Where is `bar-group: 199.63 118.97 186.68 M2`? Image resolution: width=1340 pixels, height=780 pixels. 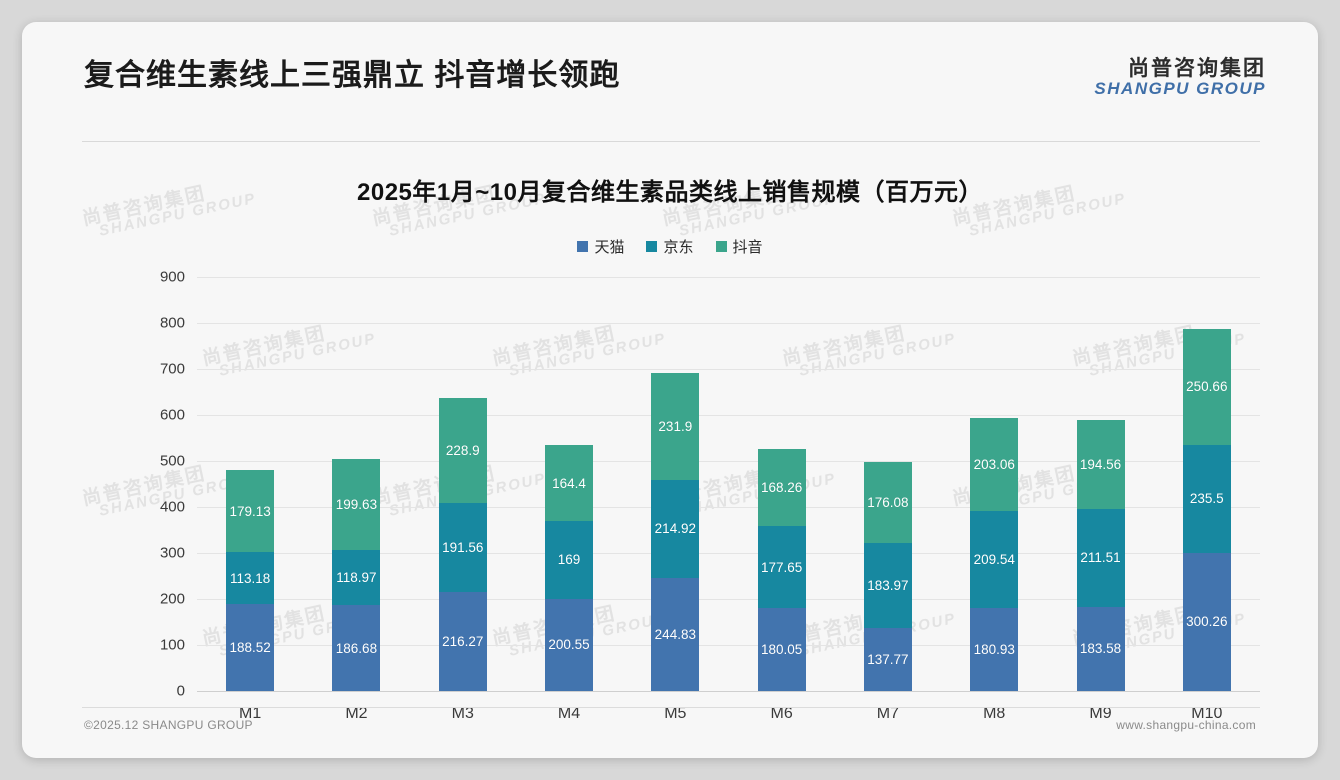 bar-group: 199.63 118.97 186.68 M2 is located at coordinates (356, 499).